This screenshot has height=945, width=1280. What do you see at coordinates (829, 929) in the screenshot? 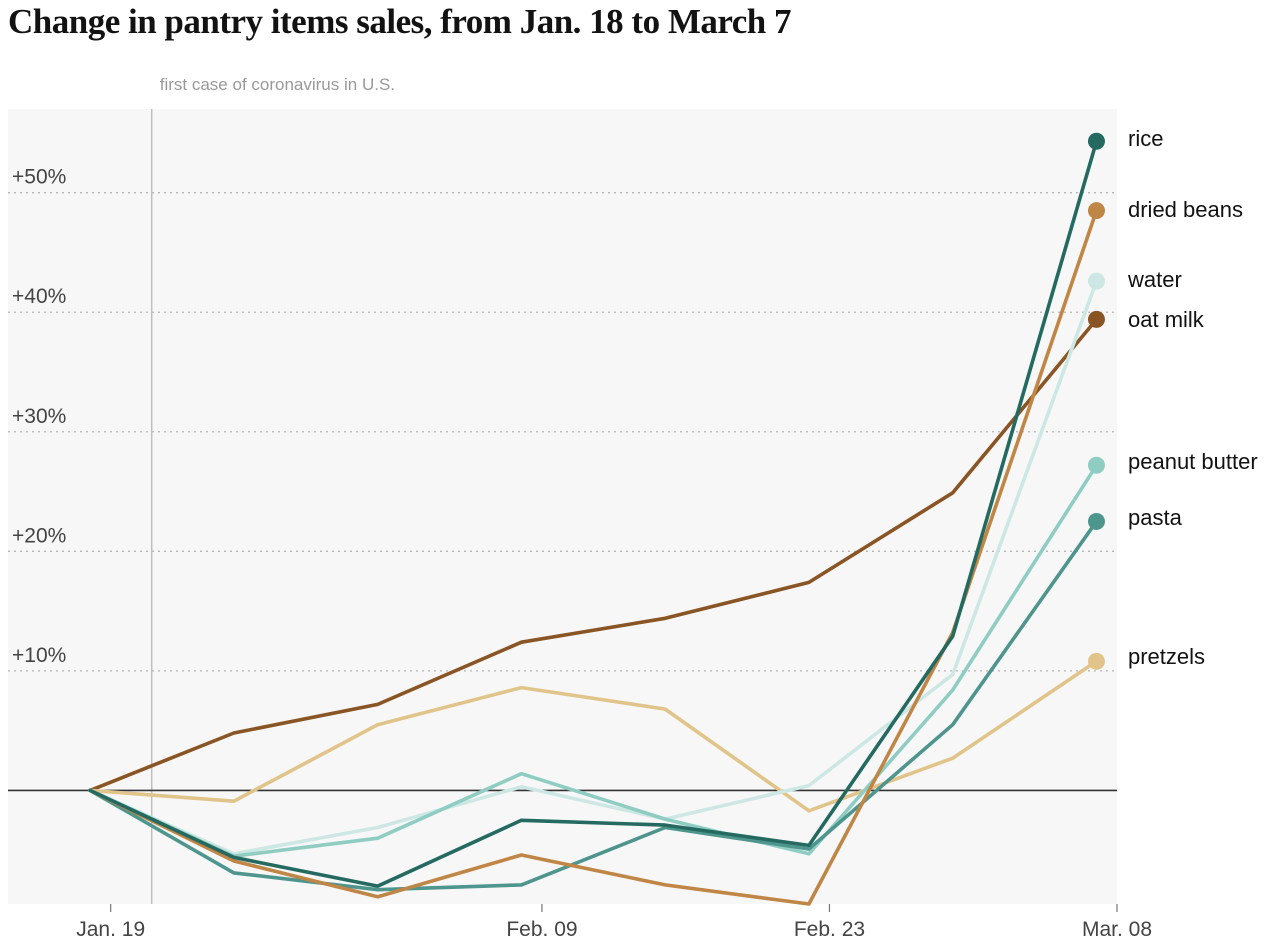
I see `x-tick-label-2: Feb. 23` at bounding box center [829, 929].